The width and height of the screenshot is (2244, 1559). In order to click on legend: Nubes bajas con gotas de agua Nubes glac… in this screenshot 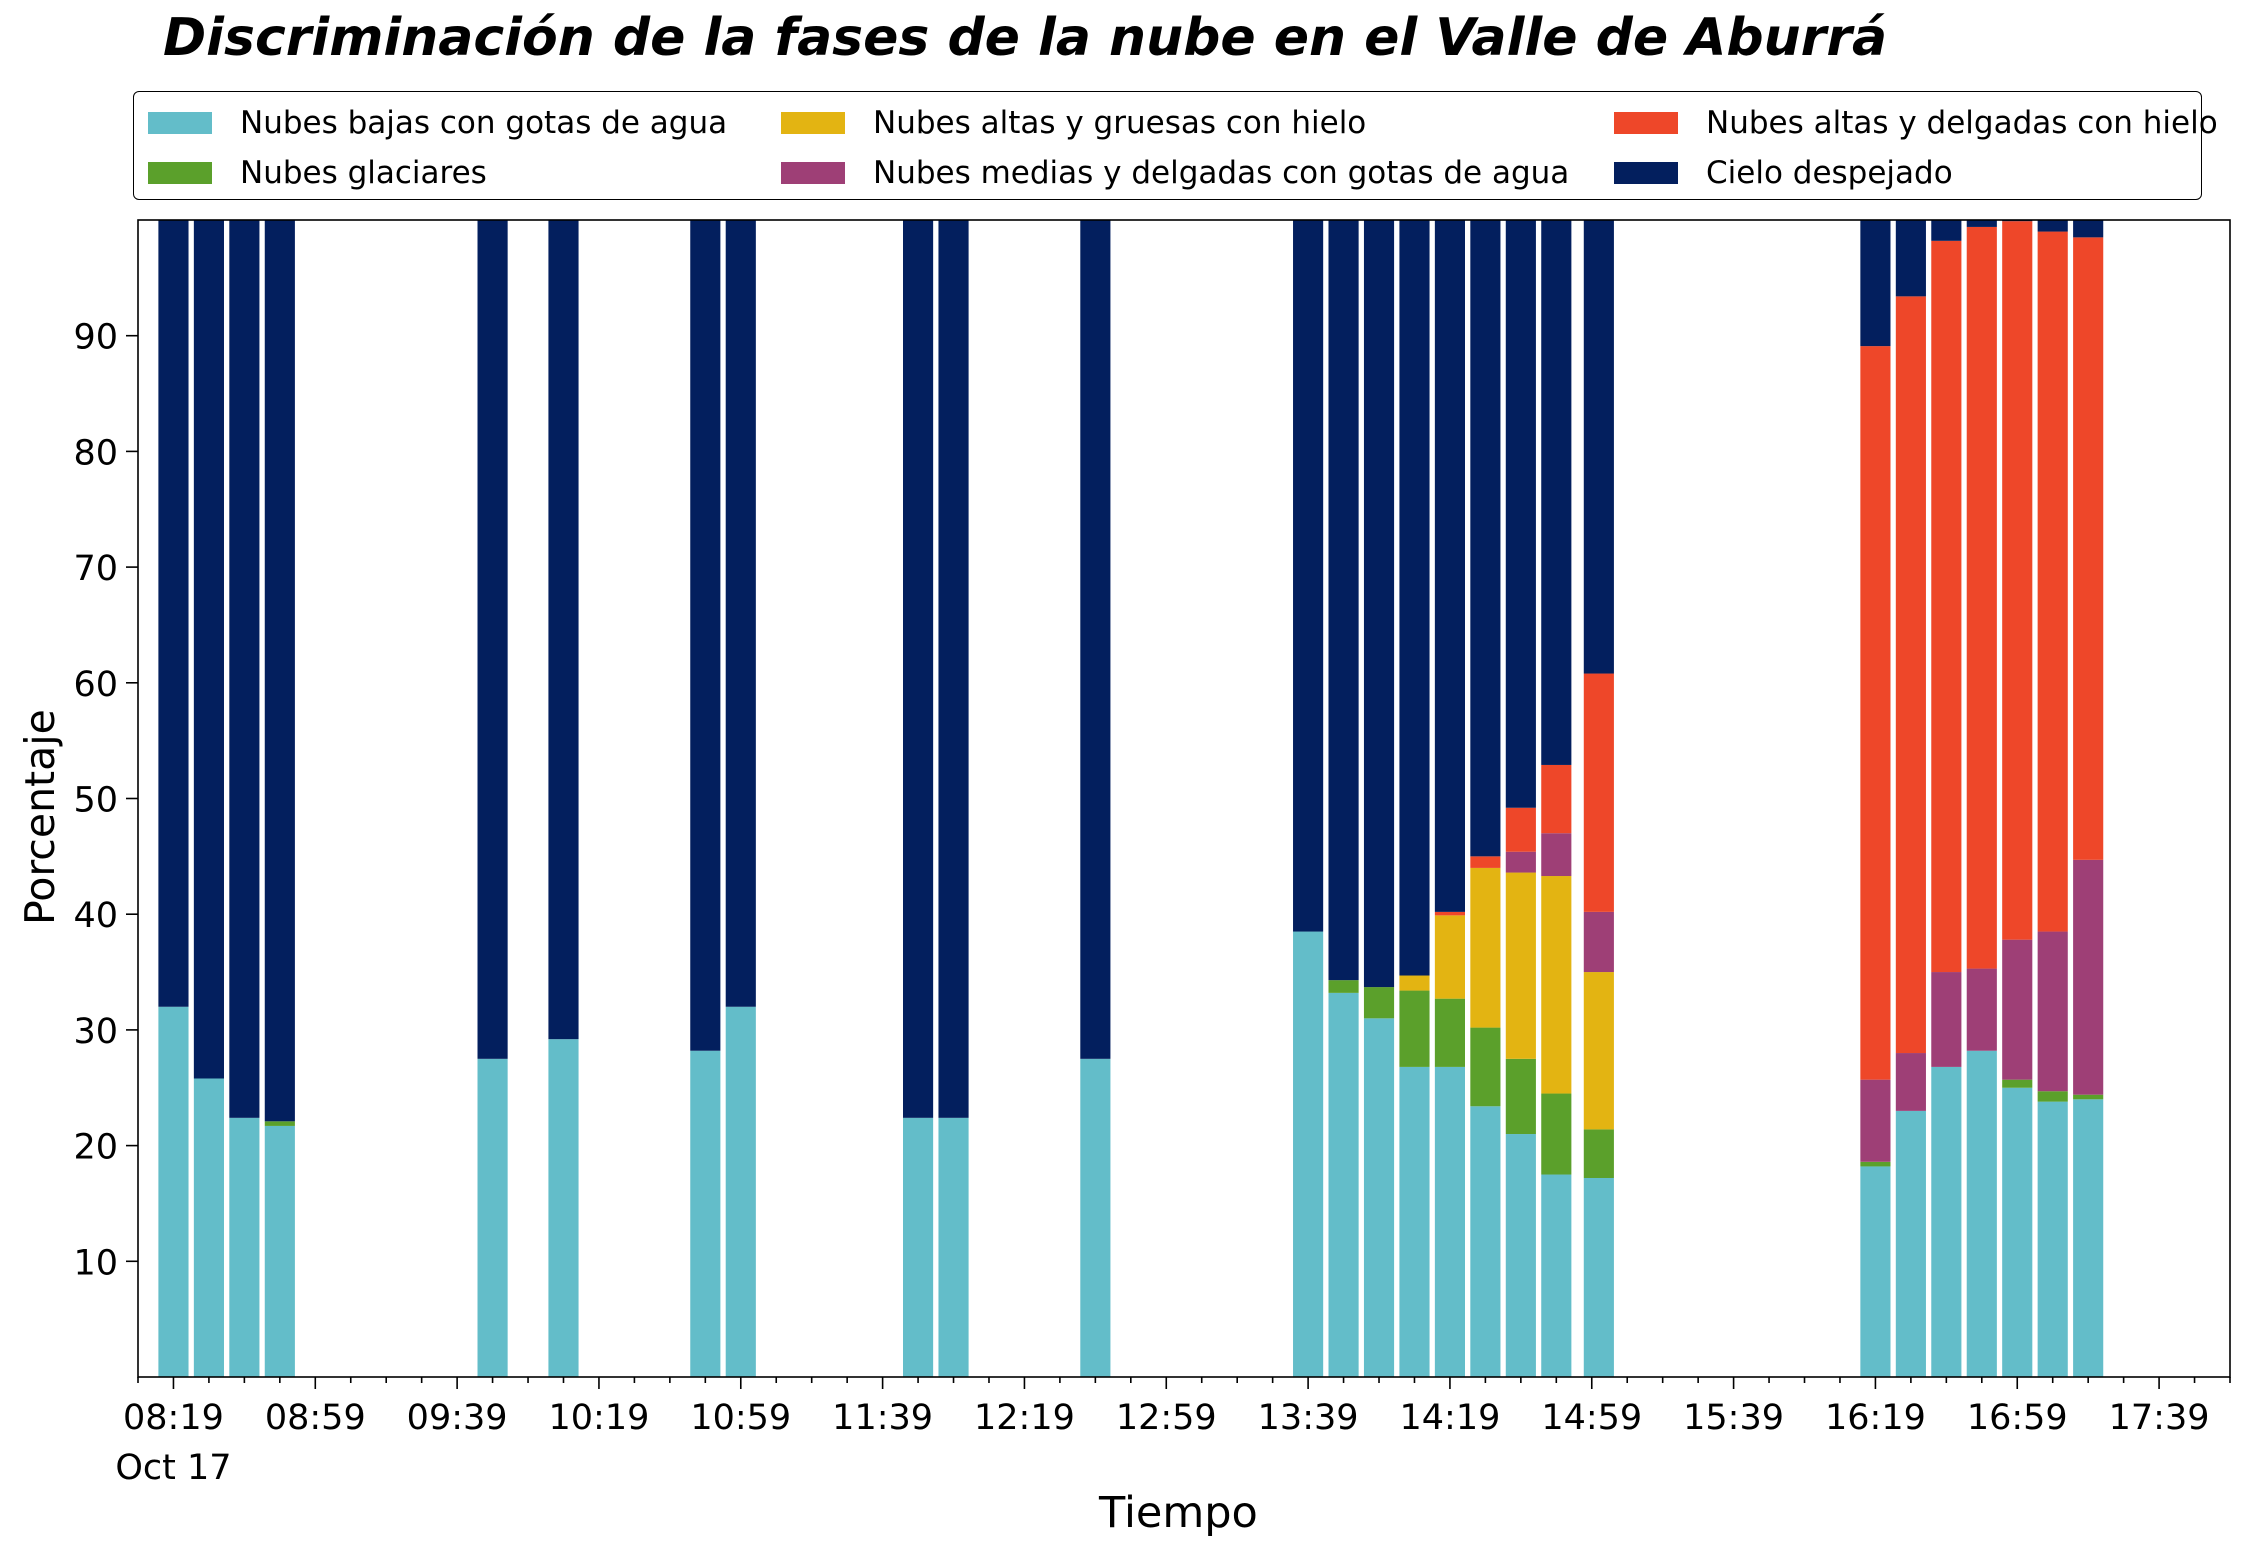, I will do `click(1175, 145)`.